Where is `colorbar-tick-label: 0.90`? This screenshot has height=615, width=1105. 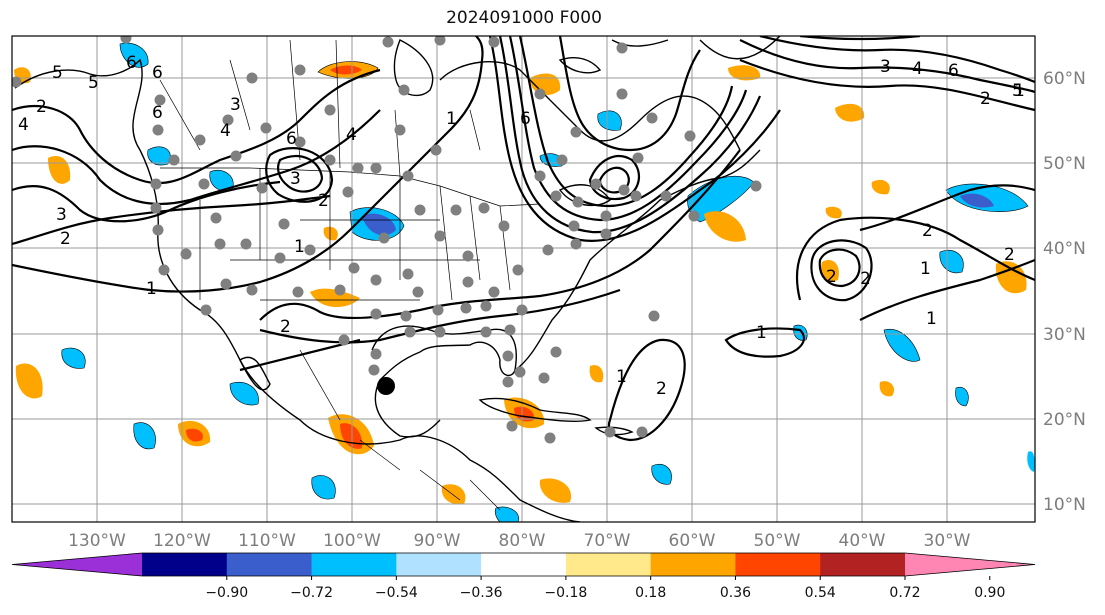 colorbar-tick-label: 0.90 is located at coordinates (989, 593).